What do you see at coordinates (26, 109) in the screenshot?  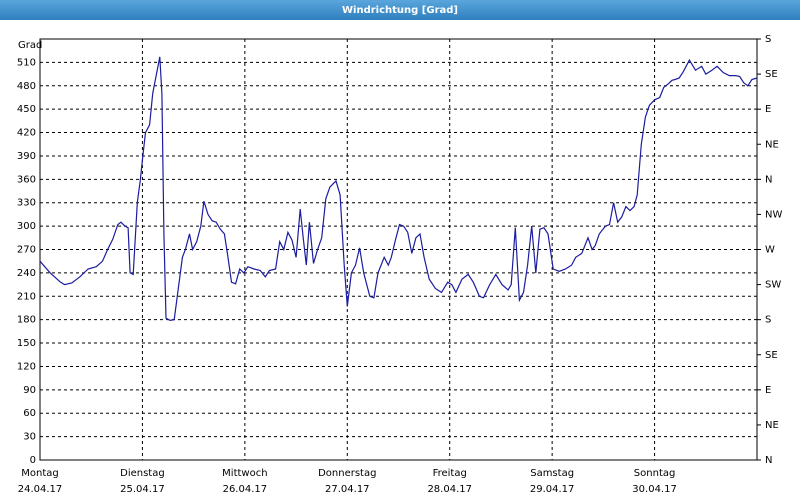 I see `y-tick-label: 450` at bounding box center [26, 109].